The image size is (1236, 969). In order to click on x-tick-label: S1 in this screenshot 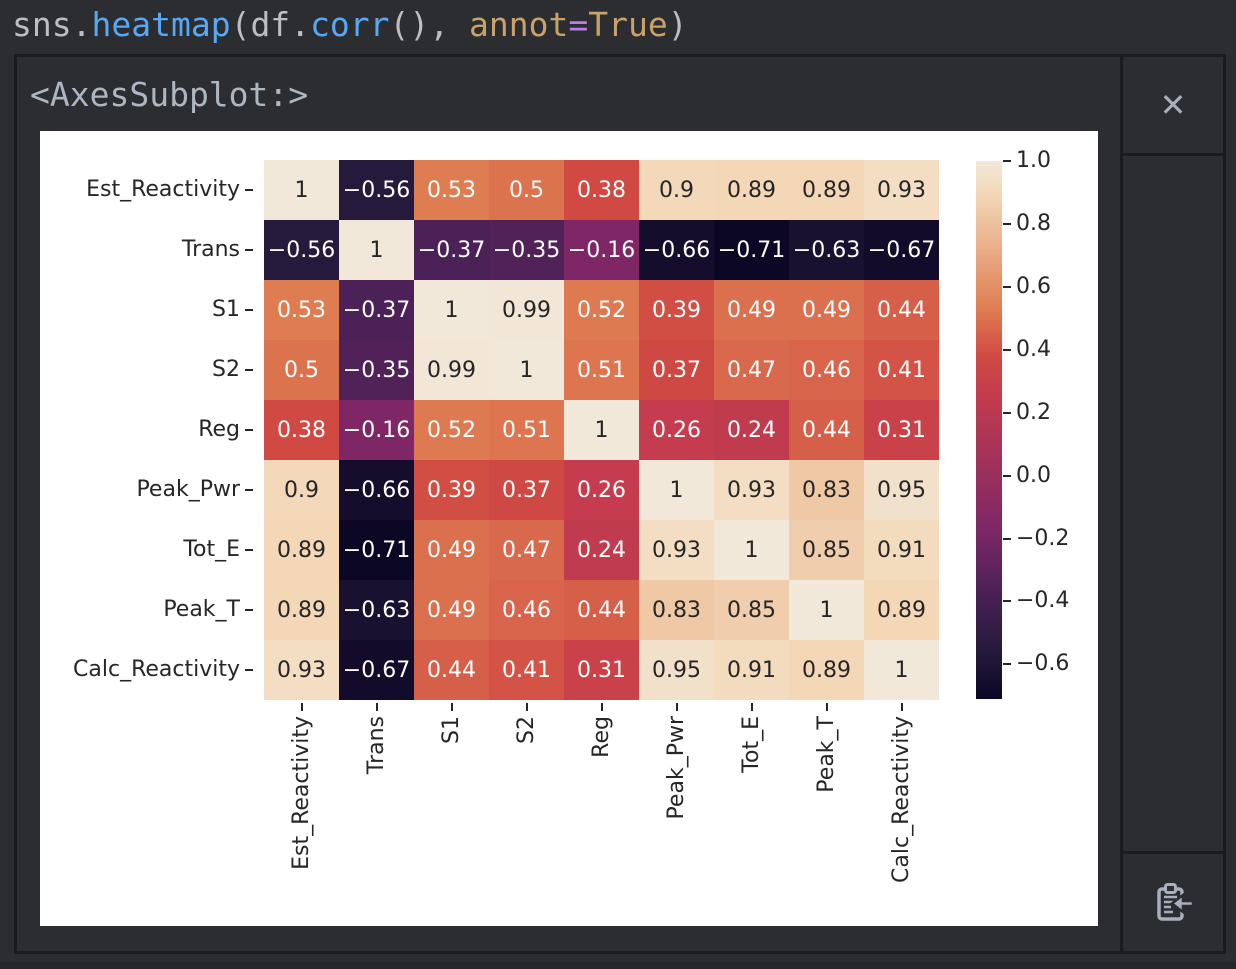, I will do `click(451, 730)`.